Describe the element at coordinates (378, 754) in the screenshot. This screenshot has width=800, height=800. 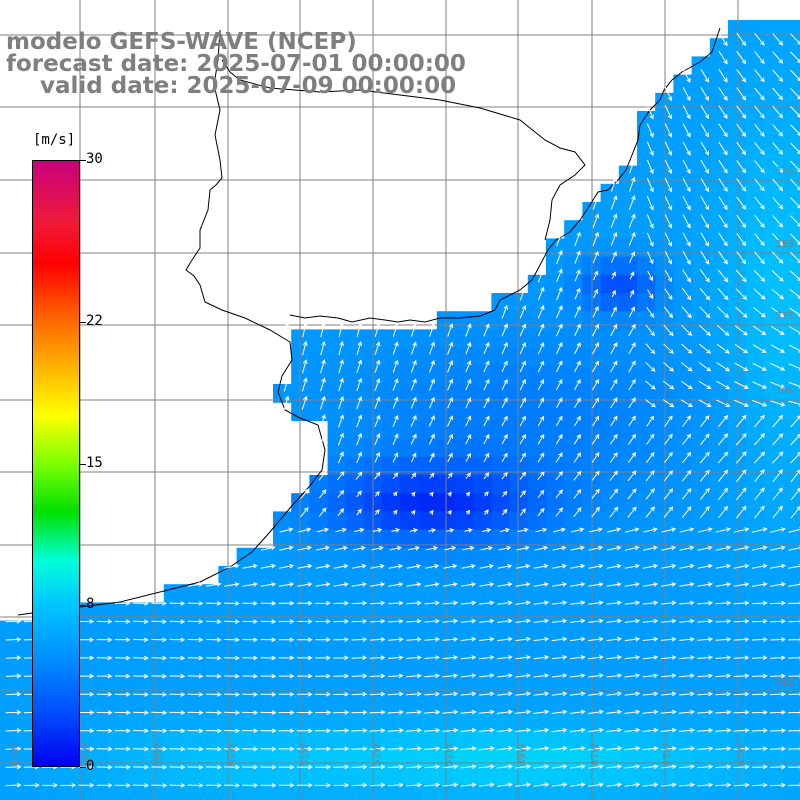
I see `longitude-labels: 63W 61W 59W 57W 55W 53W 51W 49W 47W 45W 43W` at that location.